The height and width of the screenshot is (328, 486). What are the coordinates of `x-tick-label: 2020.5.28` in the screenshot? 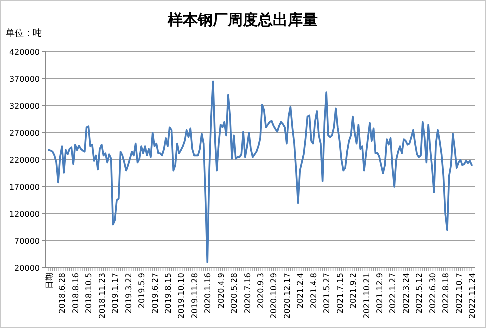 It's located at (235, 293).